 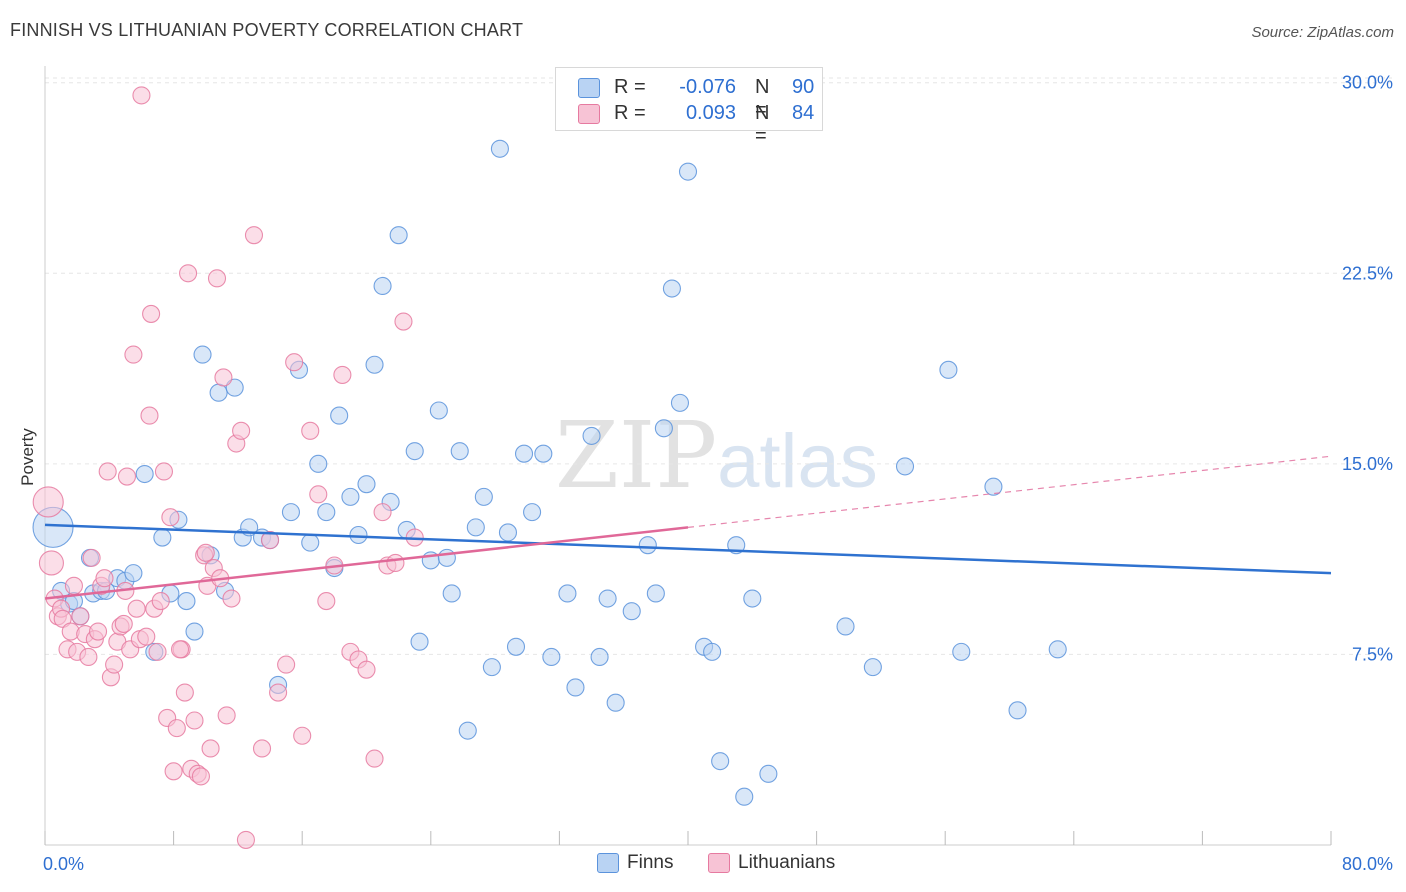 What do you see at coordinates (803, 87) in the screenshot?
I see `finns-n-value: 90` at bounding box center [803, 87].